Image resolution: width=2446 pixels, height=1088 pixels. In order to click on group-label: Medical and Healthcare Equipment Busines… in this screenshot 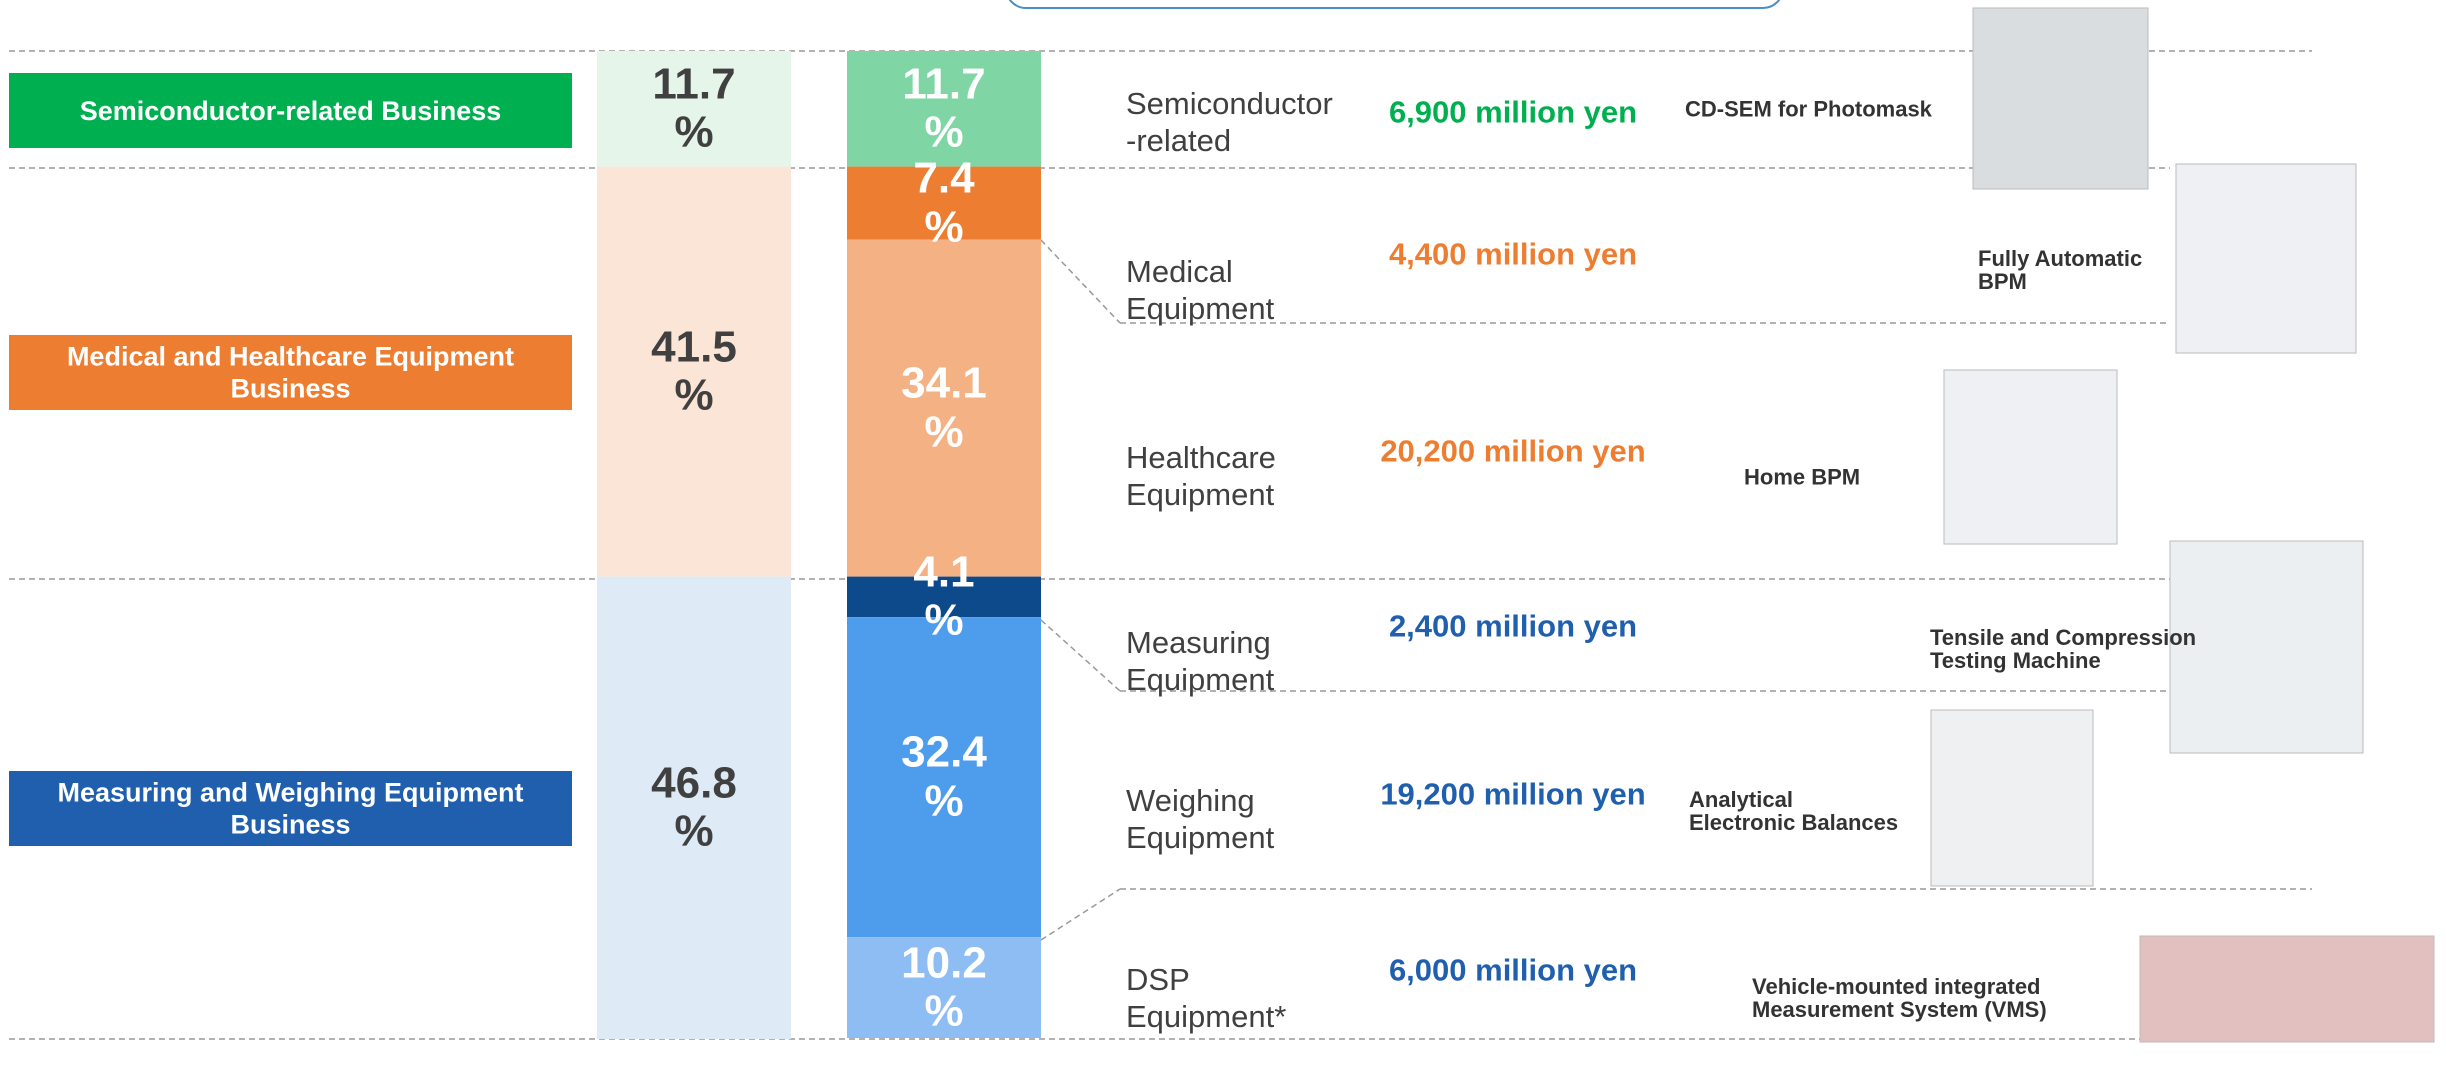, I will do `click(290, 372)`.